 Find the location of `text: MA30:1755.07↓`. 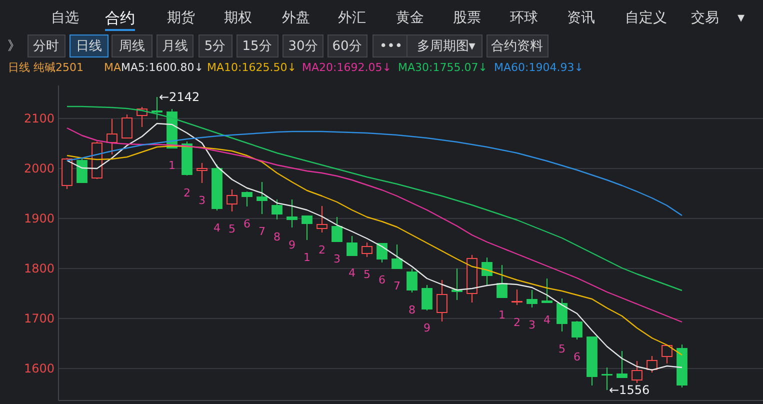

text: MA30:1755.07↓ is located at coordinates (443, 67).